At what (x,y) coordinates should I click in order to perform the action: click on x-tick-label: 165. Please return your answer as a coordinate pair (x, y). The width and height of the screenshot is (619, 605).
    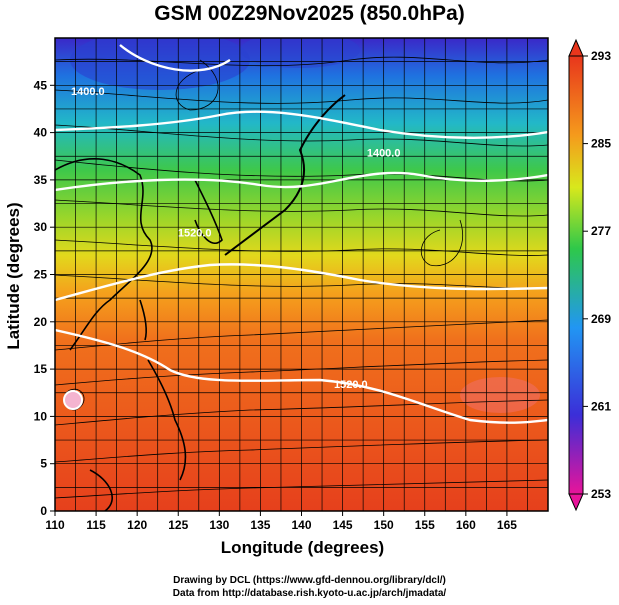
    Looking at the image, I should click on (507, 525).